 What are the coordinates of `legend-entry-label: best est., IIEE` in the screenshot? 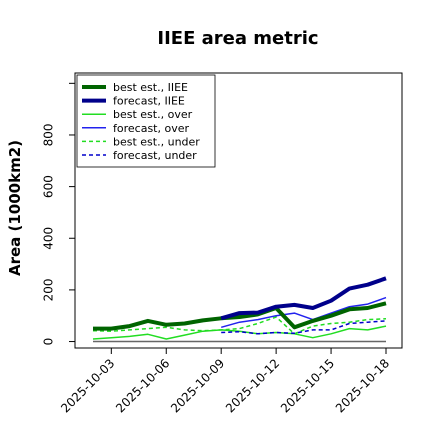 It's located at (150, 87).